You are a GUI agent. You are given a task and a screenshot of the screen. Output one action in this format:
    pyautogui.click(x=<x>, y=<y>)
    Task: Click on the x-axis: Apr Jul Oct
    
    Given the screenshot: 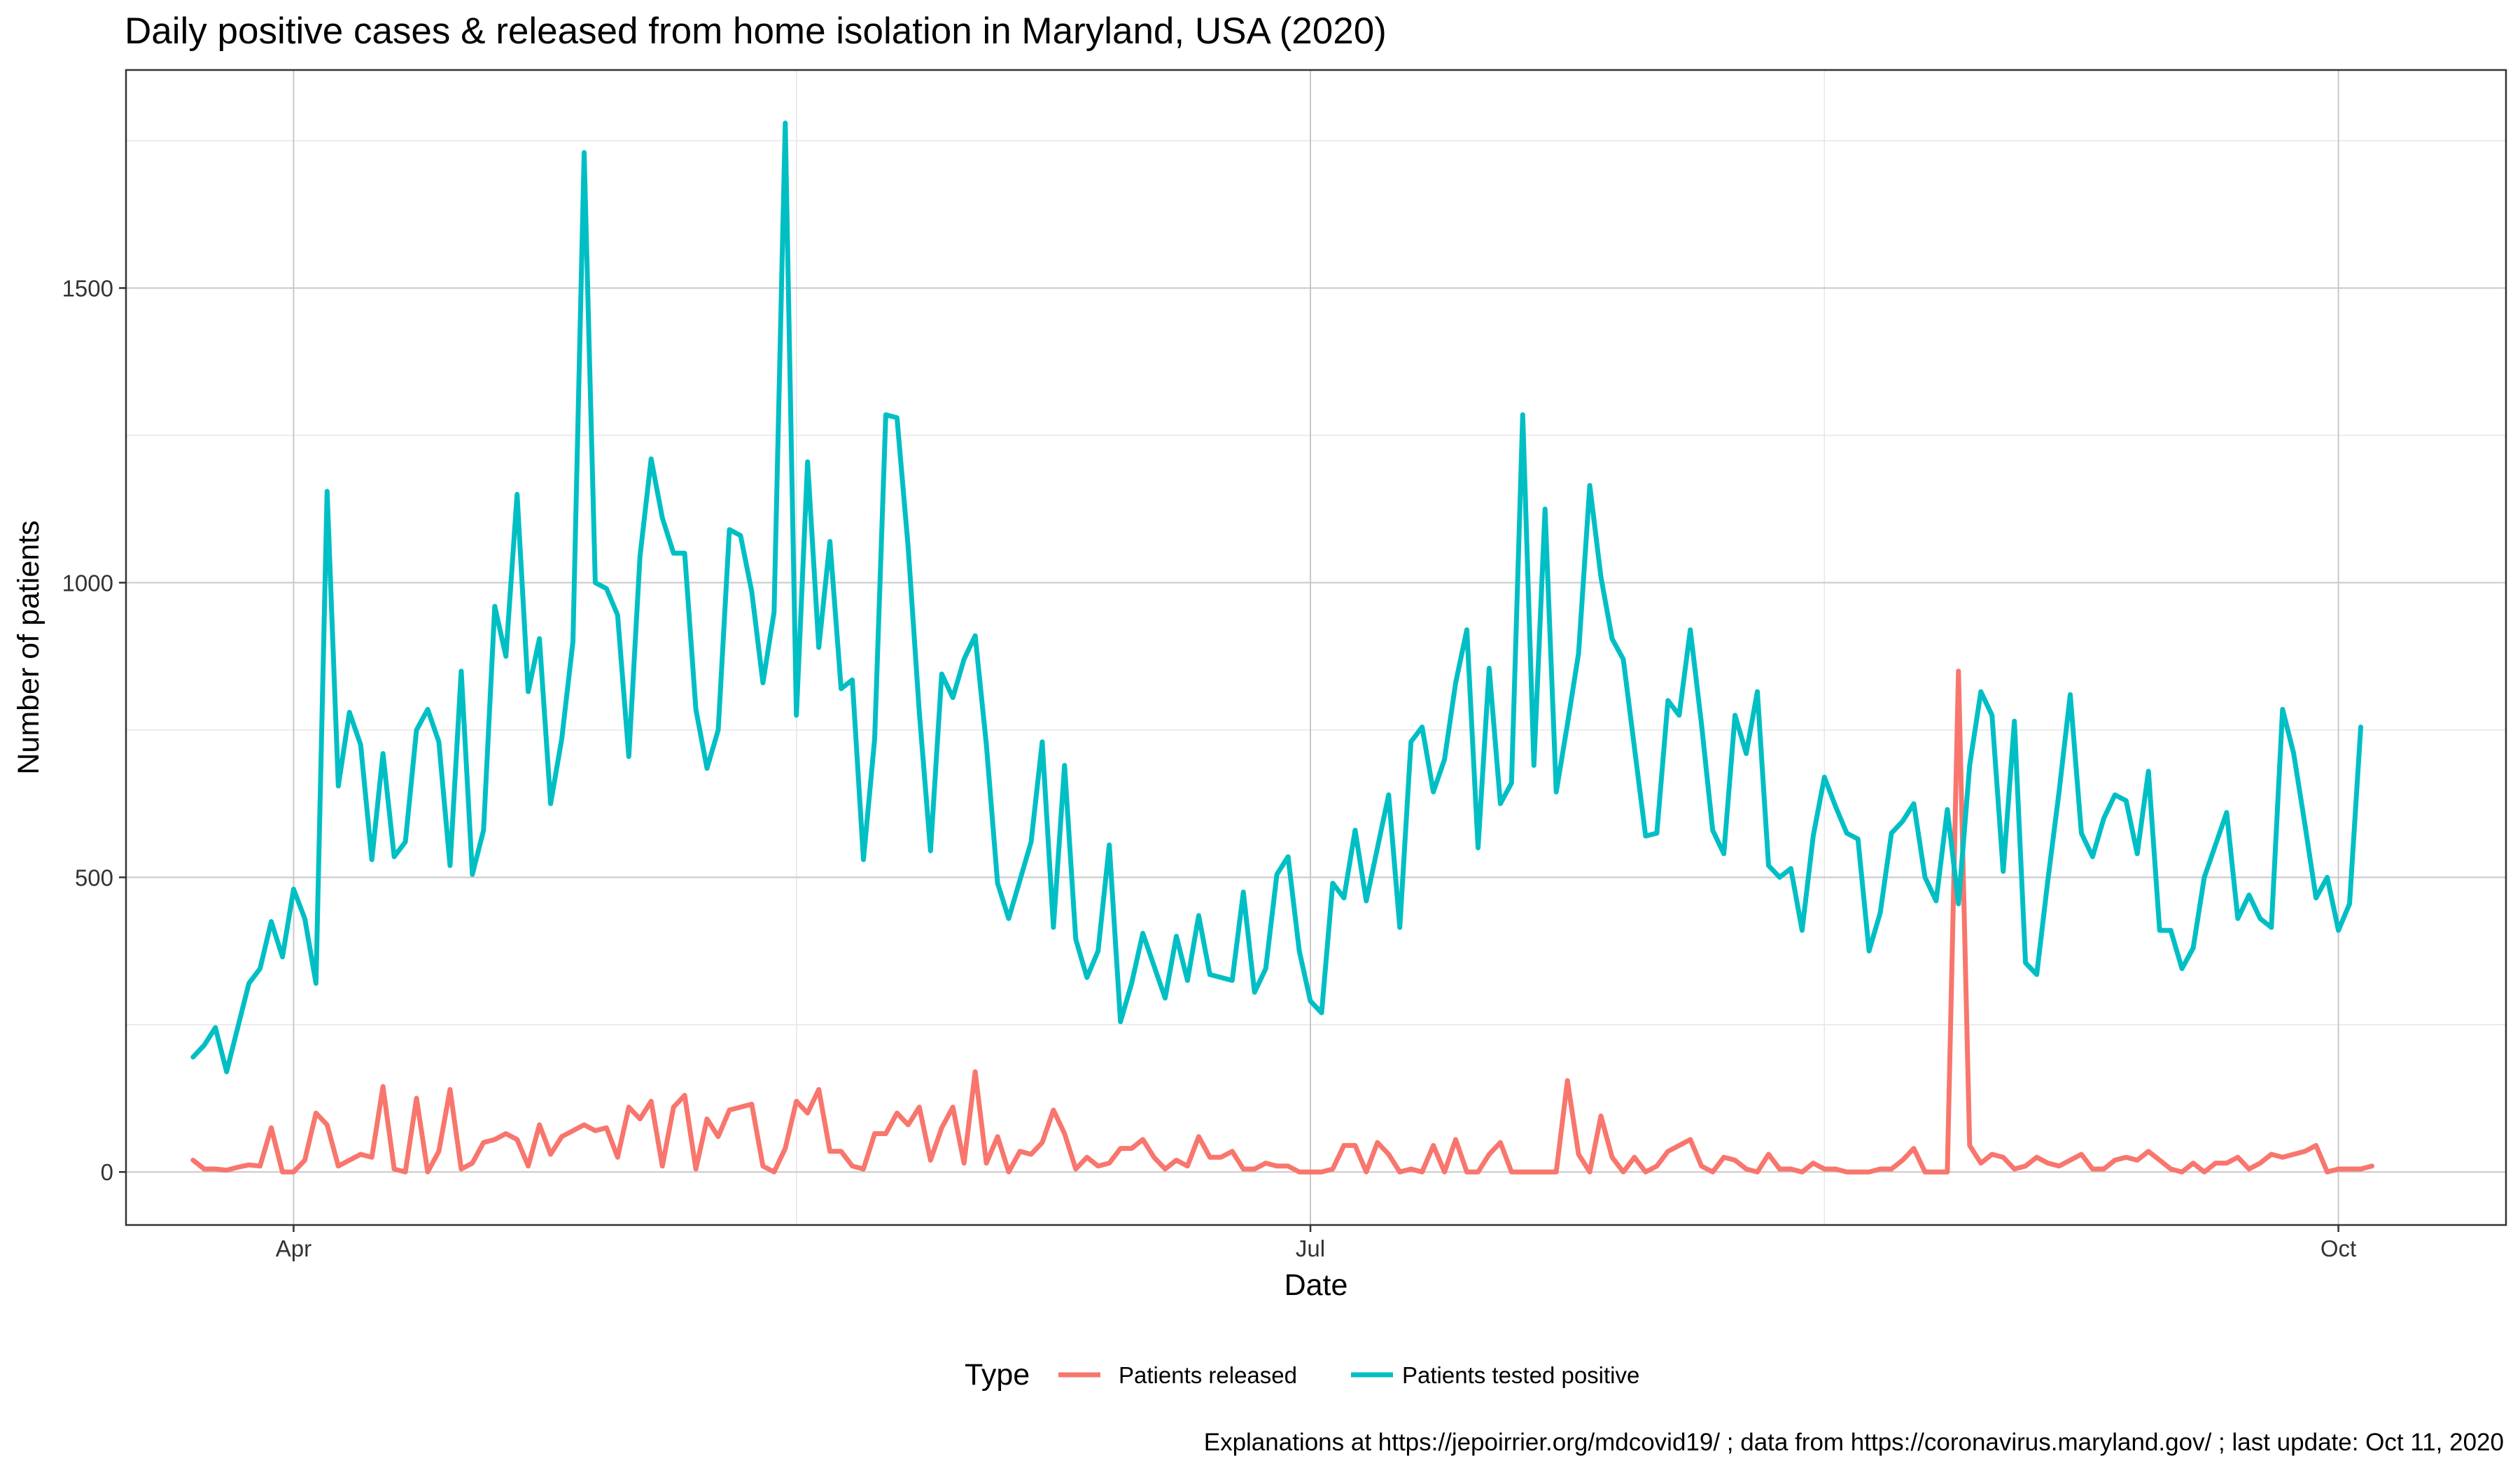 What is the action you would take?
    pyautogui.click(x=1316, y=1243)
    